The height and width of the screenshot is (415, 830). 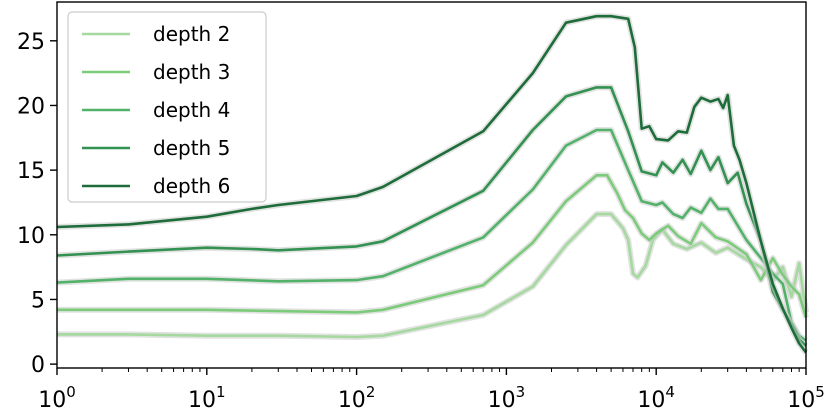 I want to click on legend-box, so click(x=167, y=107).